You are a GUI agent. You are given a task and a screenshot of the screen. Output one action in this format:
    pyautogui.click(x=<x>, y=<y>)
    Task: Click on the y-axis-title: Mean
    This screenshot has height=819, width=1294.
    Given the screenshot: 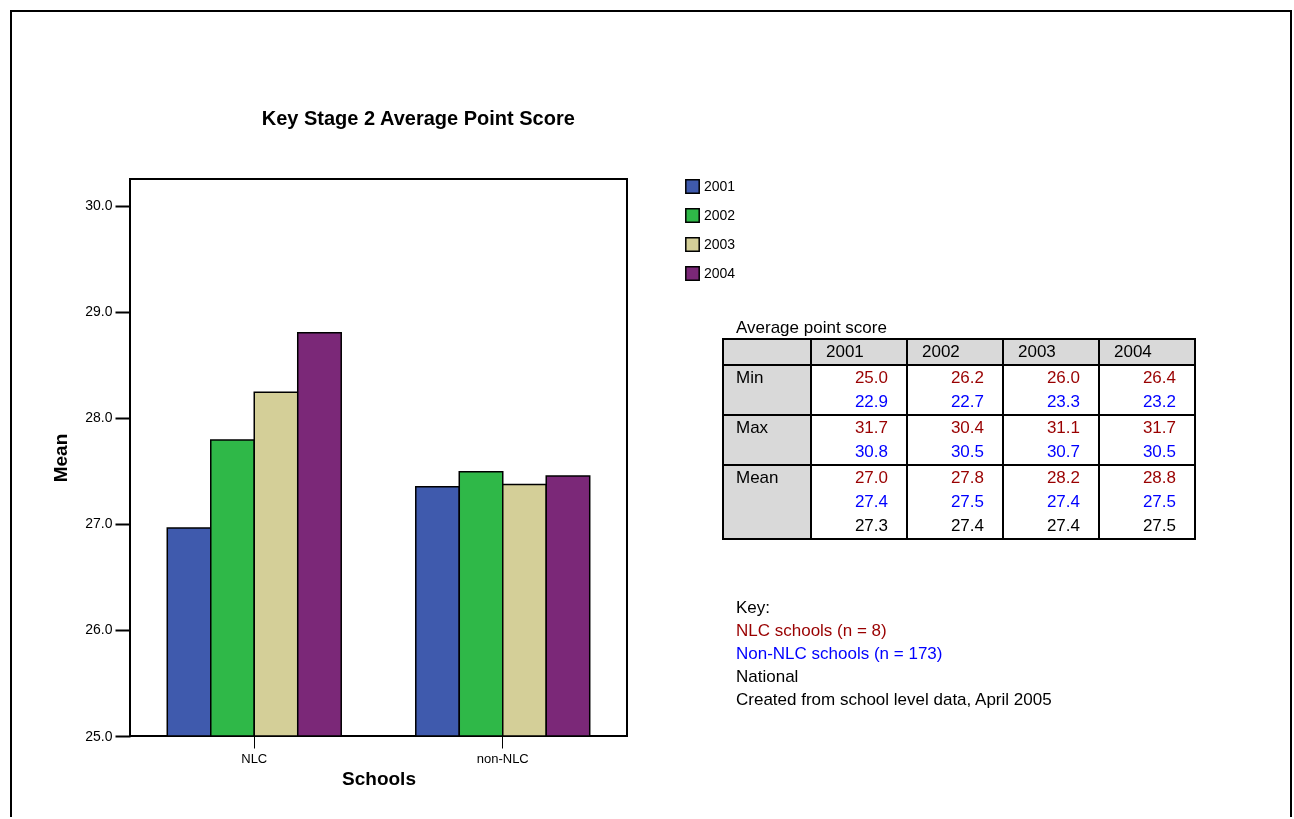 What is the action you would take?
    pyautogui.click(x=61, y=458)
    